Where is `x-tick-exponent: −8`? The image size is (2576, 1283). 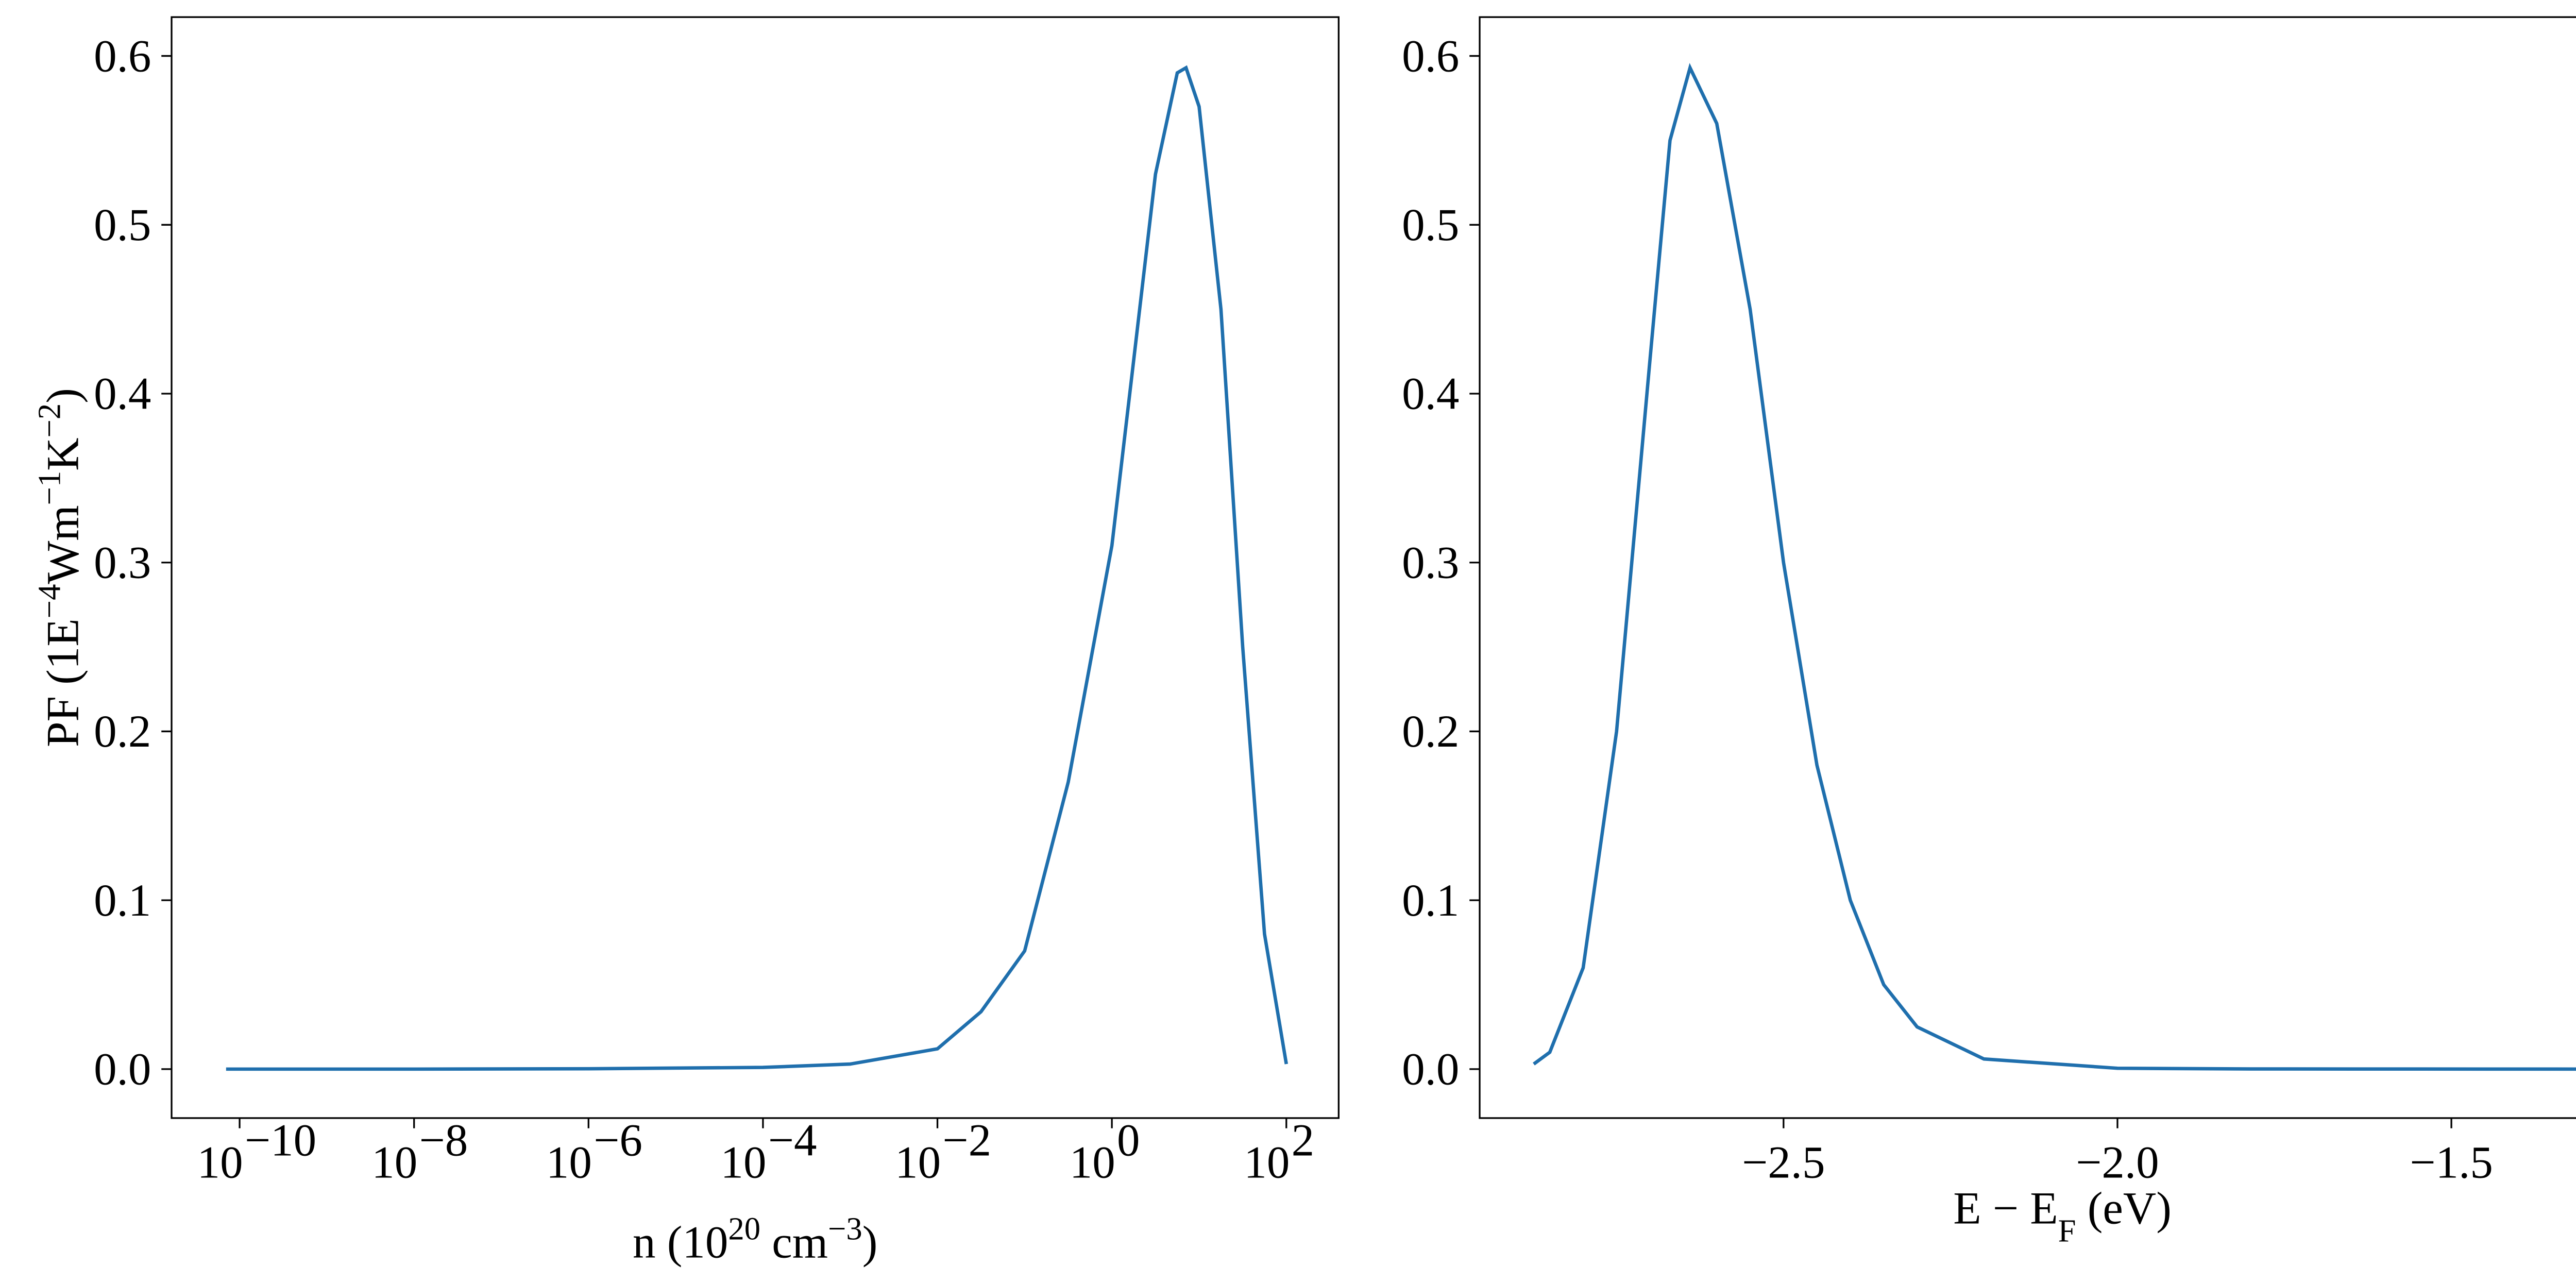
x-tick-exponent: −8 is located at coordinates (443, 1141).